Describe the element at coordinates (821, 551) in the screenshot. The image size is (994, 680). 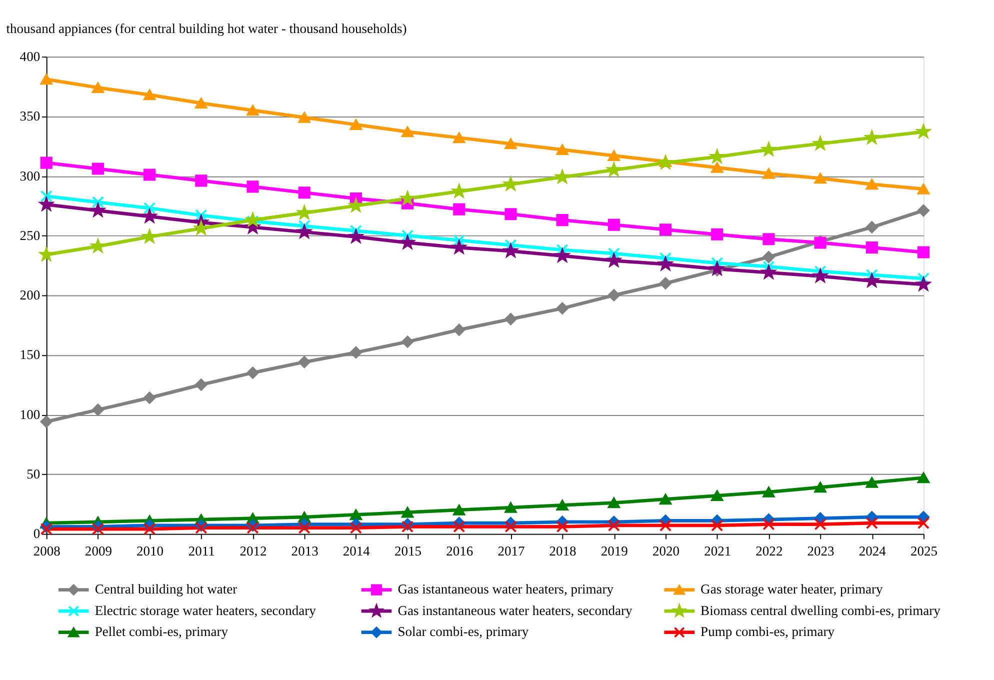
I see `x-tick-label: 2023` at that location.